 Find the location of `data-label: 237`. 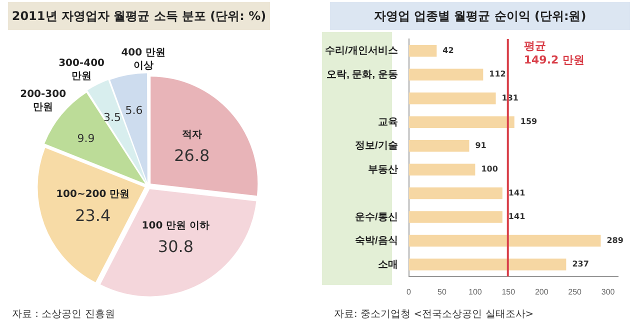

data-label: 237 is located at coordinates (580, 264).